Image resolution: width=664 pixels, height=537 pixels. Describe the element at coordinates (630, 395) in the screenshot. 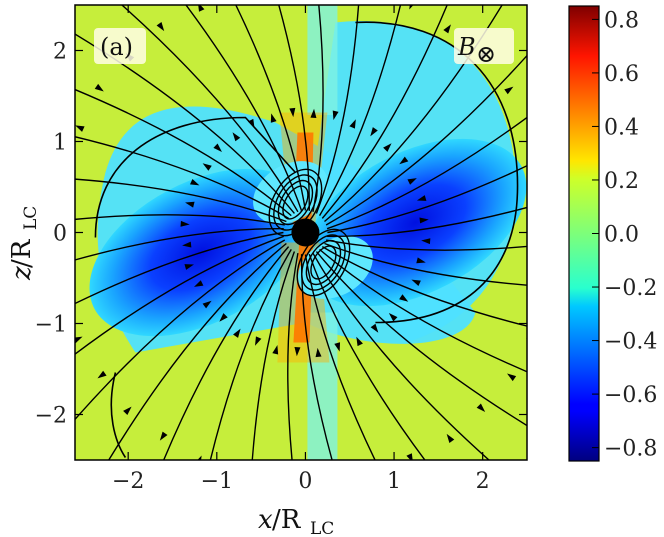

I see `colorbar-tick-label: −0.6` at that location.